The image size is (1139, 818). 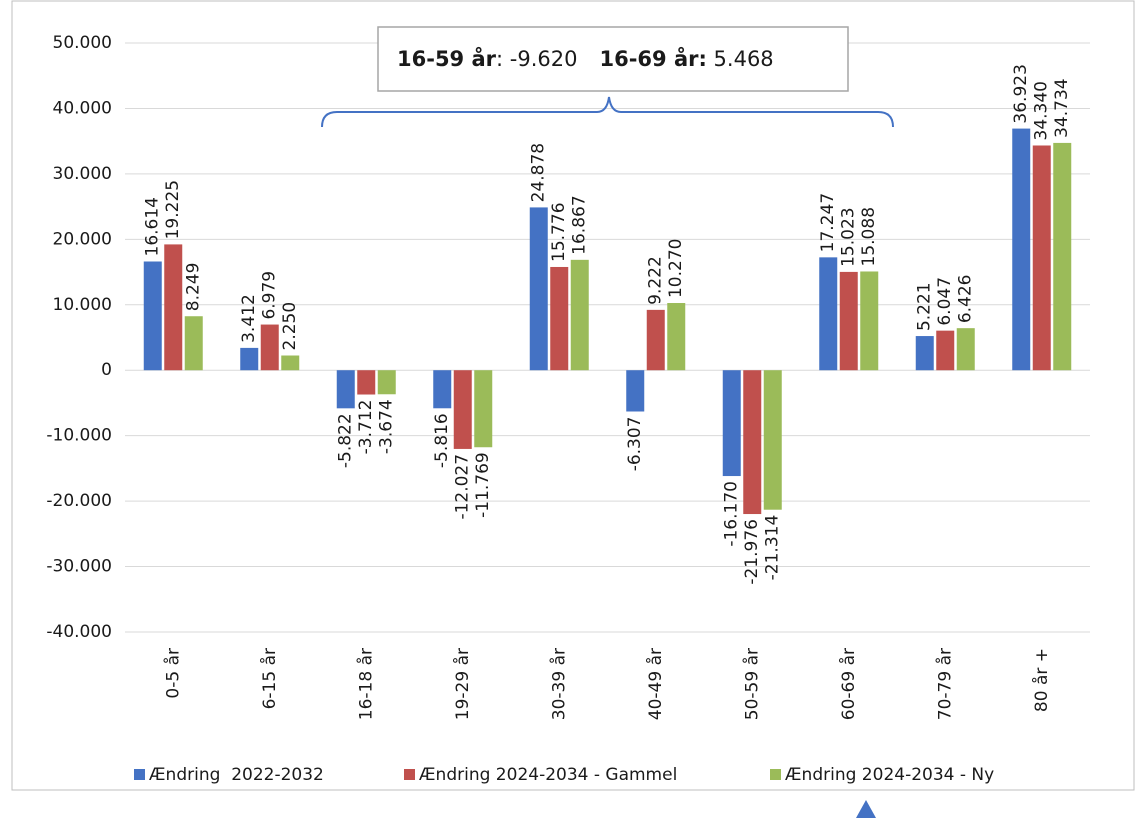 What do you see at coordinates (889, 775) in the screenshot?
I see `legend-label: Ændring 2024-2034 - Ny` at bounding box center [889, 775].